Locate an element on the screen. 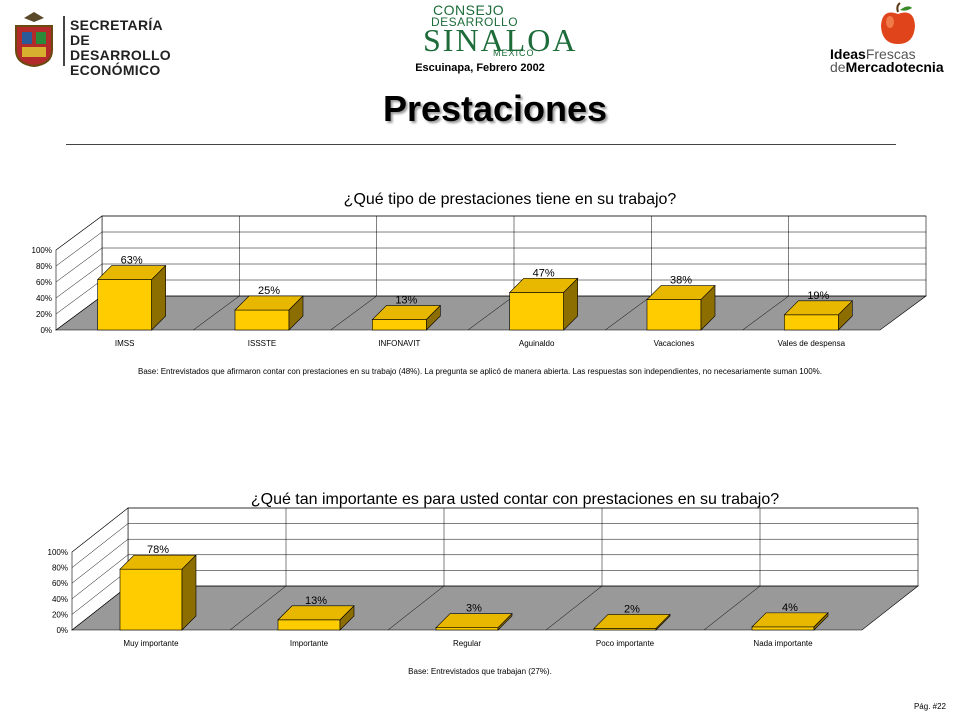  value-label: 3% is located at coordinates (474, 609).